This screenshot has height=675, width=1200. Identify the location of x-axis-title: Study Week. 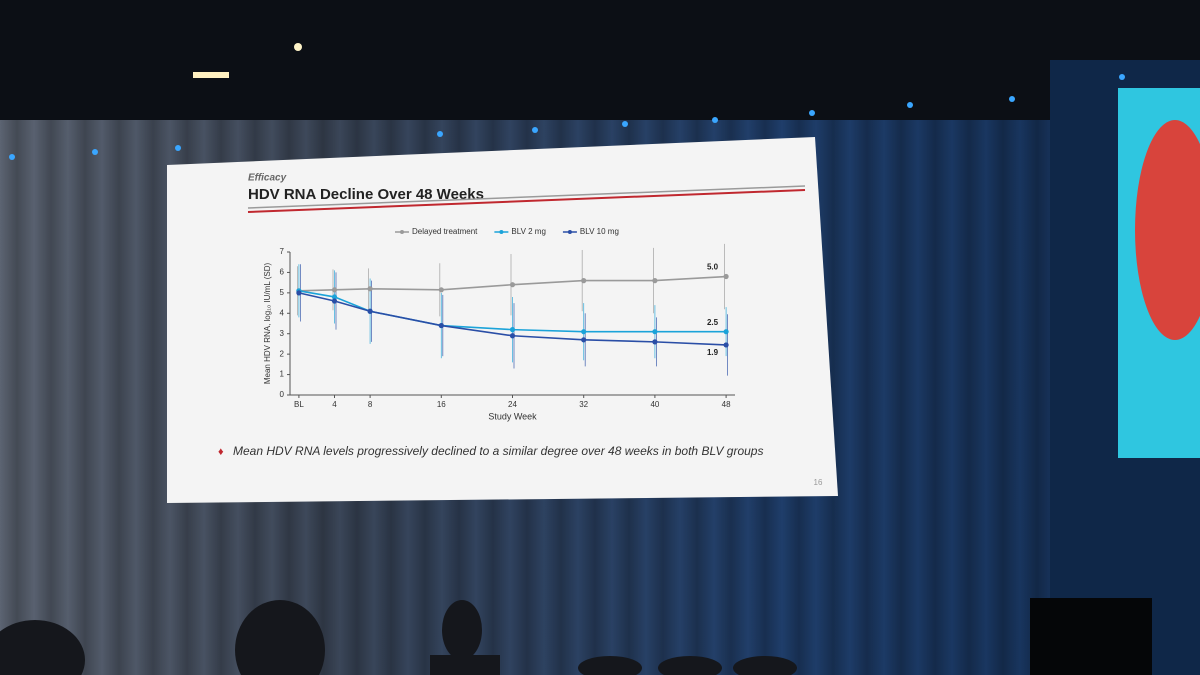
(512, 416).